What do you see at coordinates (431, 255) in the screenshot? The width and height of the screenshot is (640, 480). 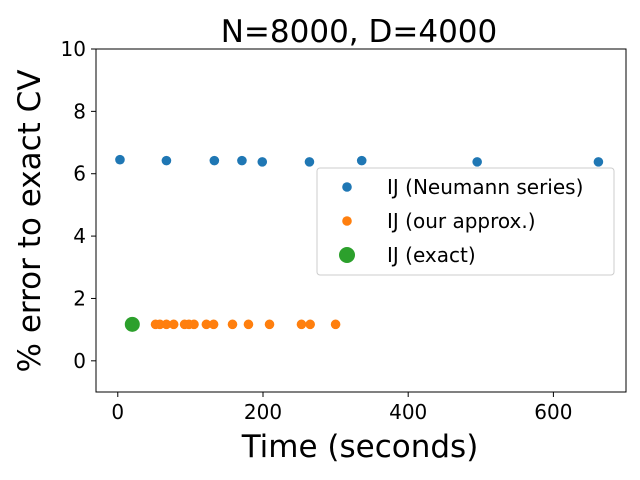 I see `legend-label: IJ (exact)` at bounding box center [431, 255].